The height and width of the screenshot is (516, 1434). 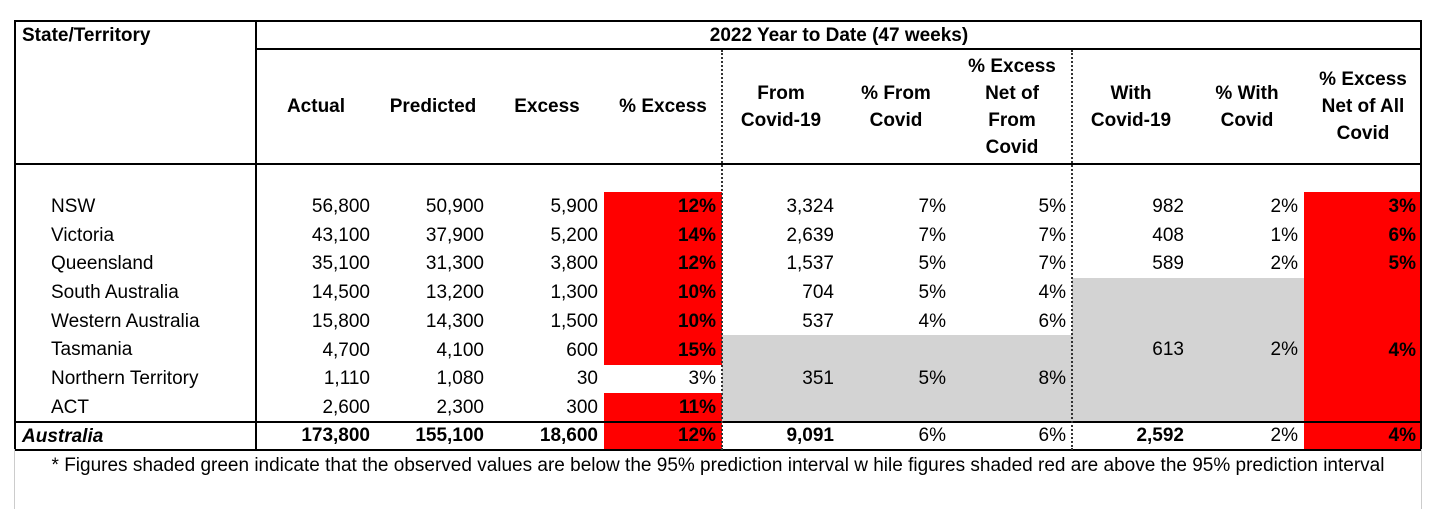 What do you see at coordinates (449, 435) in the screenshot?
I see `cell-predicted: 155,100` at bounding box center [449, 435].